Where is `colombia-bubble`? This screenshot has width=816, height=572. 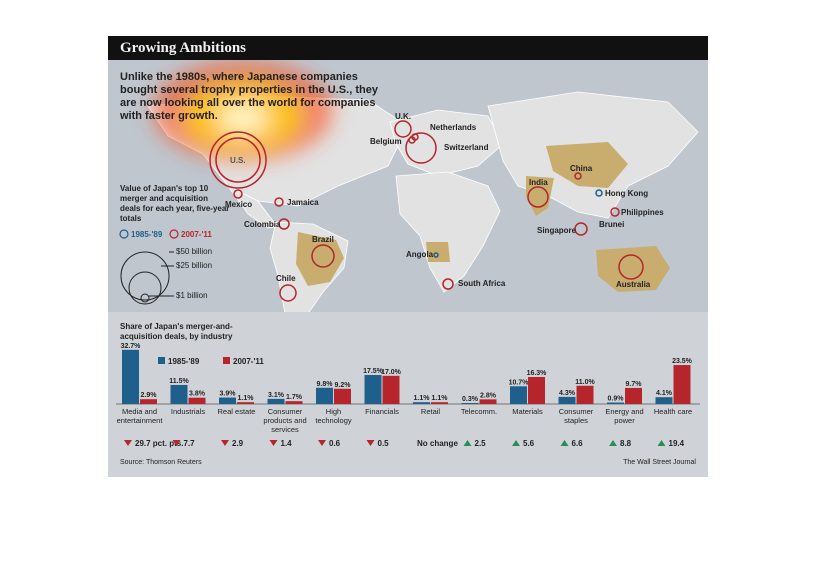
colombia-bubble is located at coordinates (284, 224).